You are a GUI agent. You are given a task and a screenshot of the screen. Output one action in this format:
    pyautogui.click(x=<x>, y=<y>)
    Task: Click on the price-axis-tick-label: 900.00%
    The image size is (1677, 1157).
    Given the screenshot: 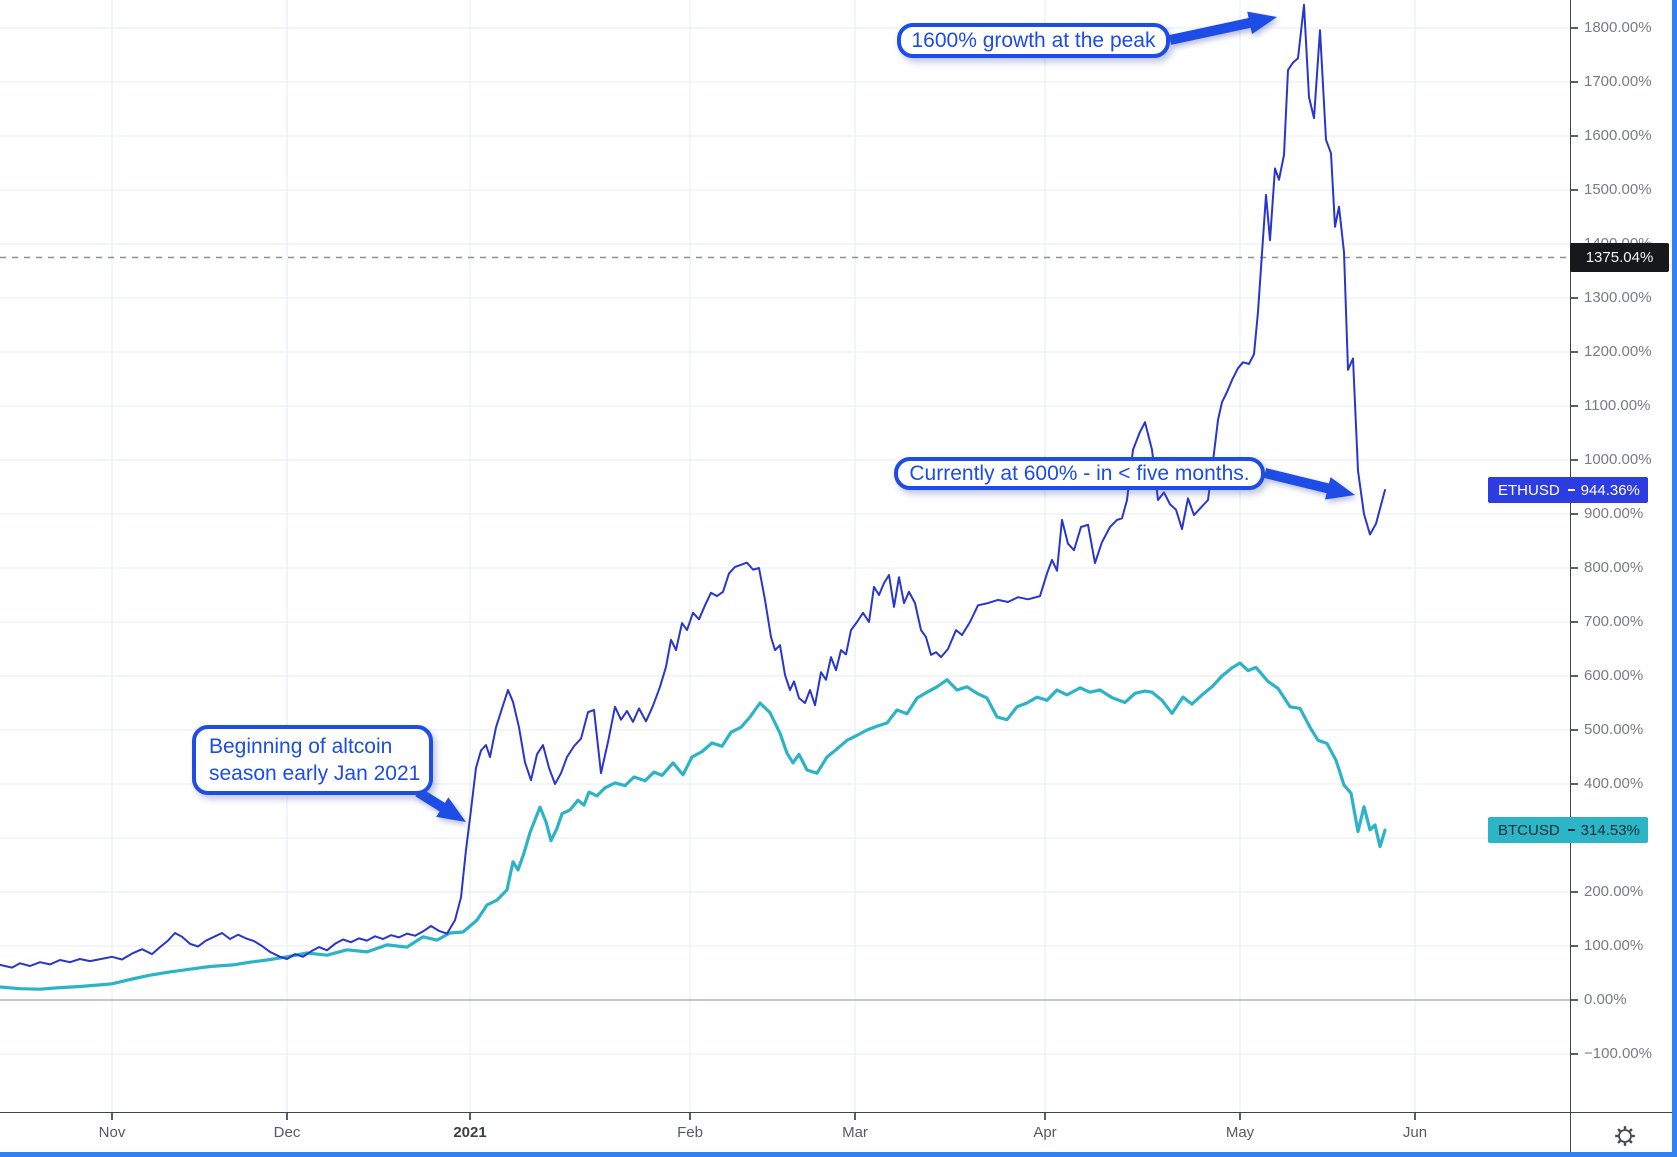 What is the action you would take?
    pyautogui.click(x=1614, y=513)
    